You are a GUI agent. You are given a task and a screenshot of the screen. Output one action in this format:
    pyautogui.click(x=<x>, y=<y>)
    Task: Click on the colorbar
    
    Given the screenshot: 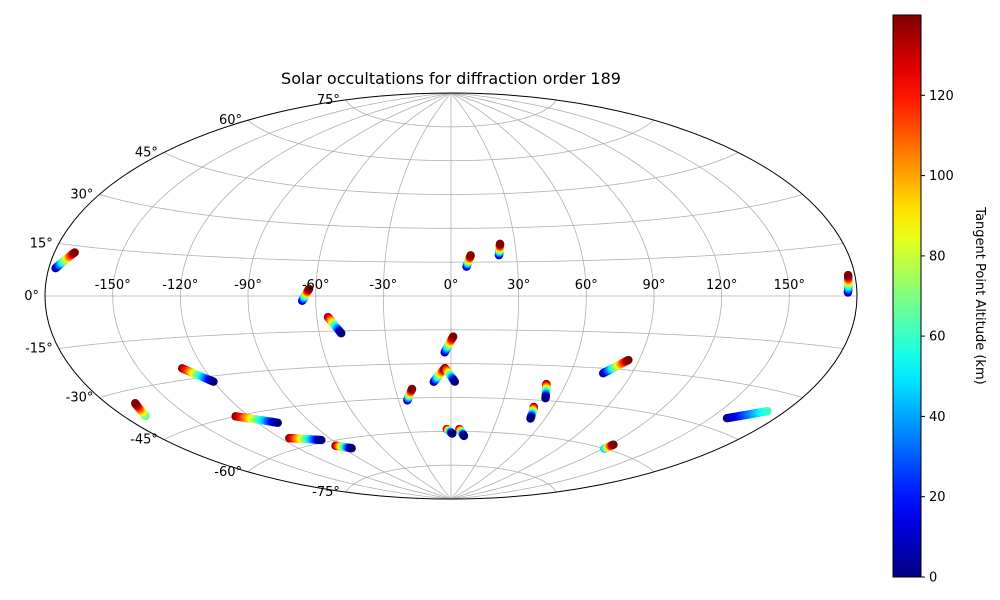 What is the action you would take?
    pyautogui.click(x=907, y=296)
    